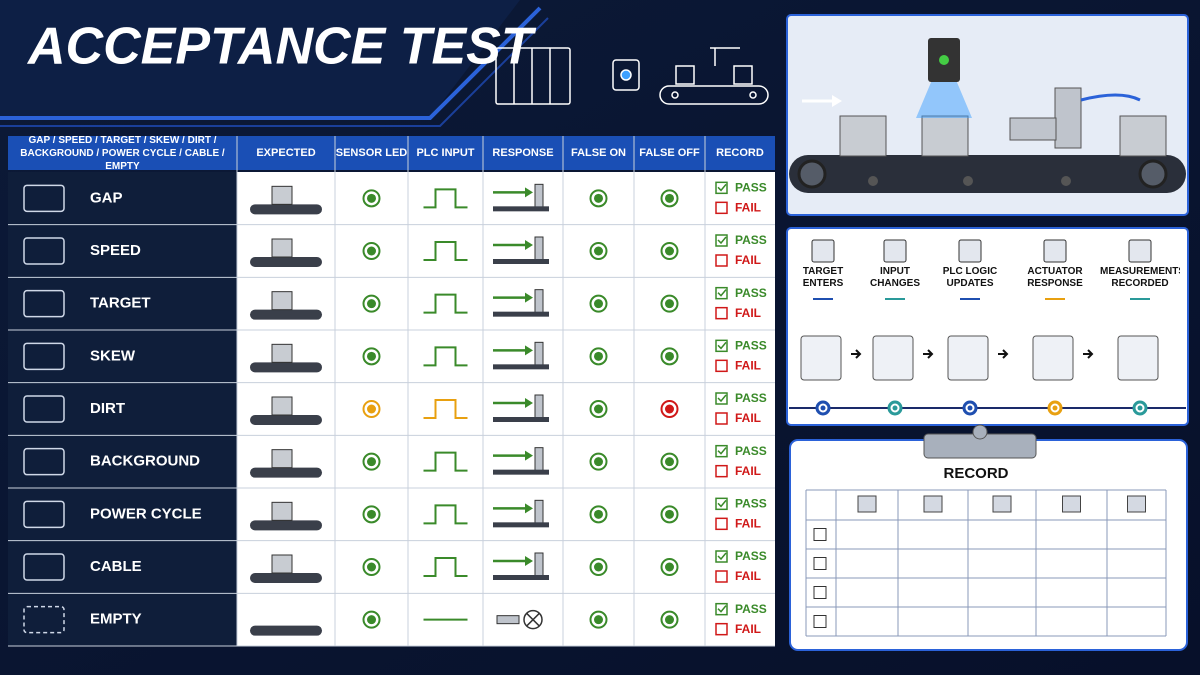 This screenshot has width=1200, height=675. What do you see at coordinates (120, 303) in the screenshot?
I see `row-label: TARGET` at bounding box center [120, 303].